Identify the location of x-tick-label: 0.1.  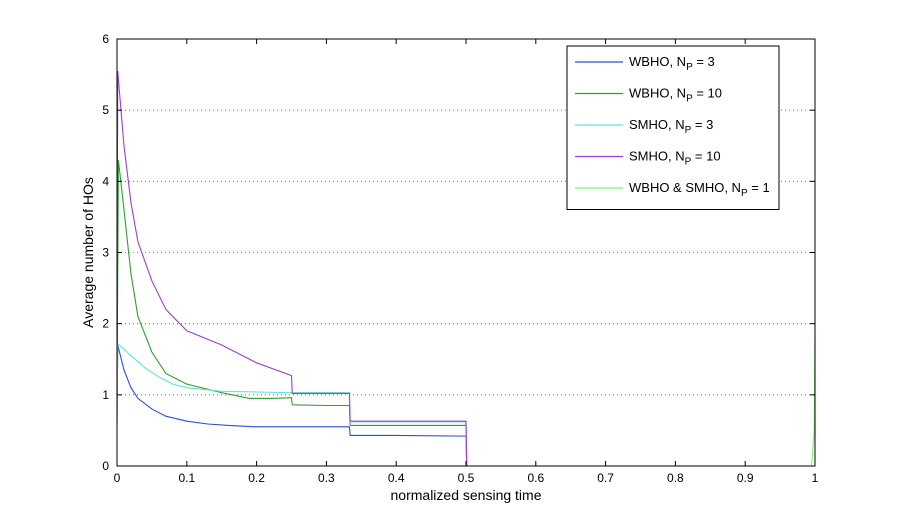
(186, 478).